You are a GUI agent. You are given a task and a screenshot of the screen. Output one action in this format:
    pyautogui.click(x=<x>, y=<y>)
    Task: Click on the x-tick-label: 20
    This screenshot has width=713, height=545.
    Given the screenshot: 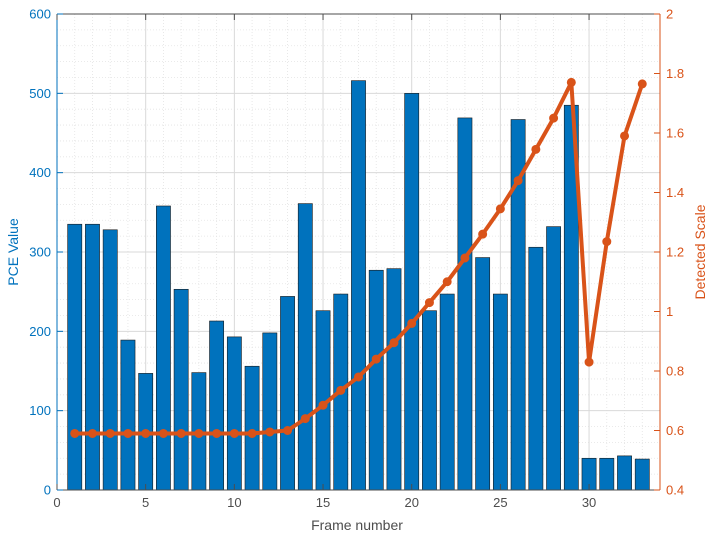 What is the action you would take?
    pyautogui.click(x=411, y=502)
    